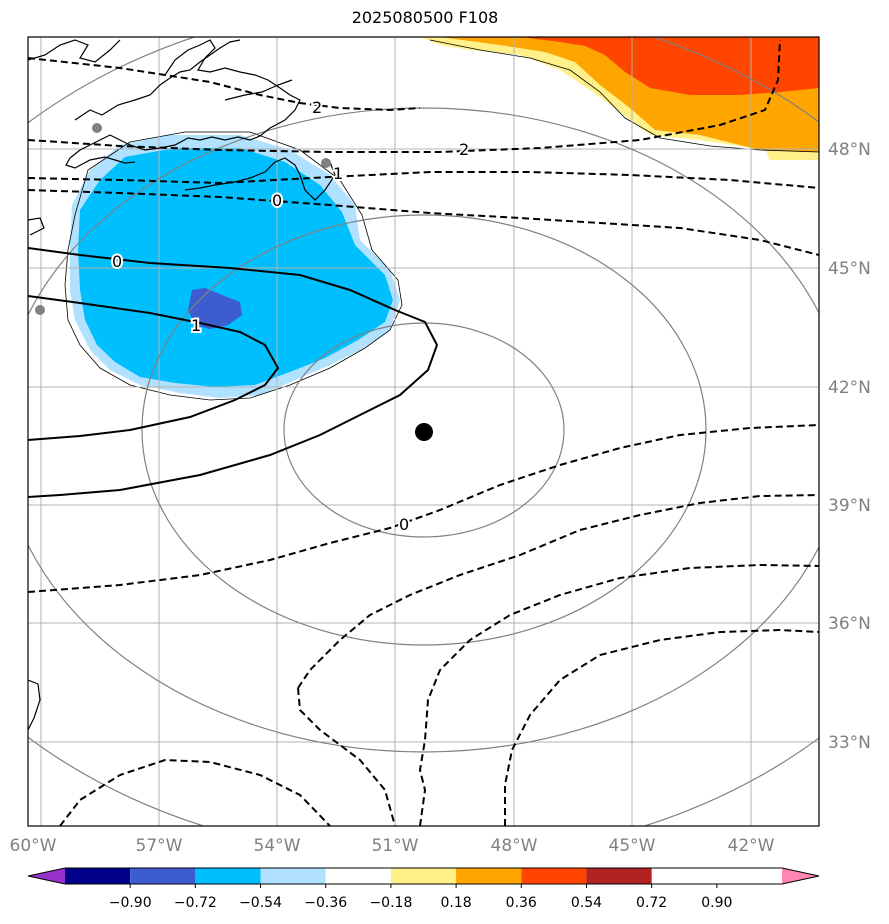 This screenshot has width=889, height=924. I want to click on lat-label: 33°N, so click(849, 743).